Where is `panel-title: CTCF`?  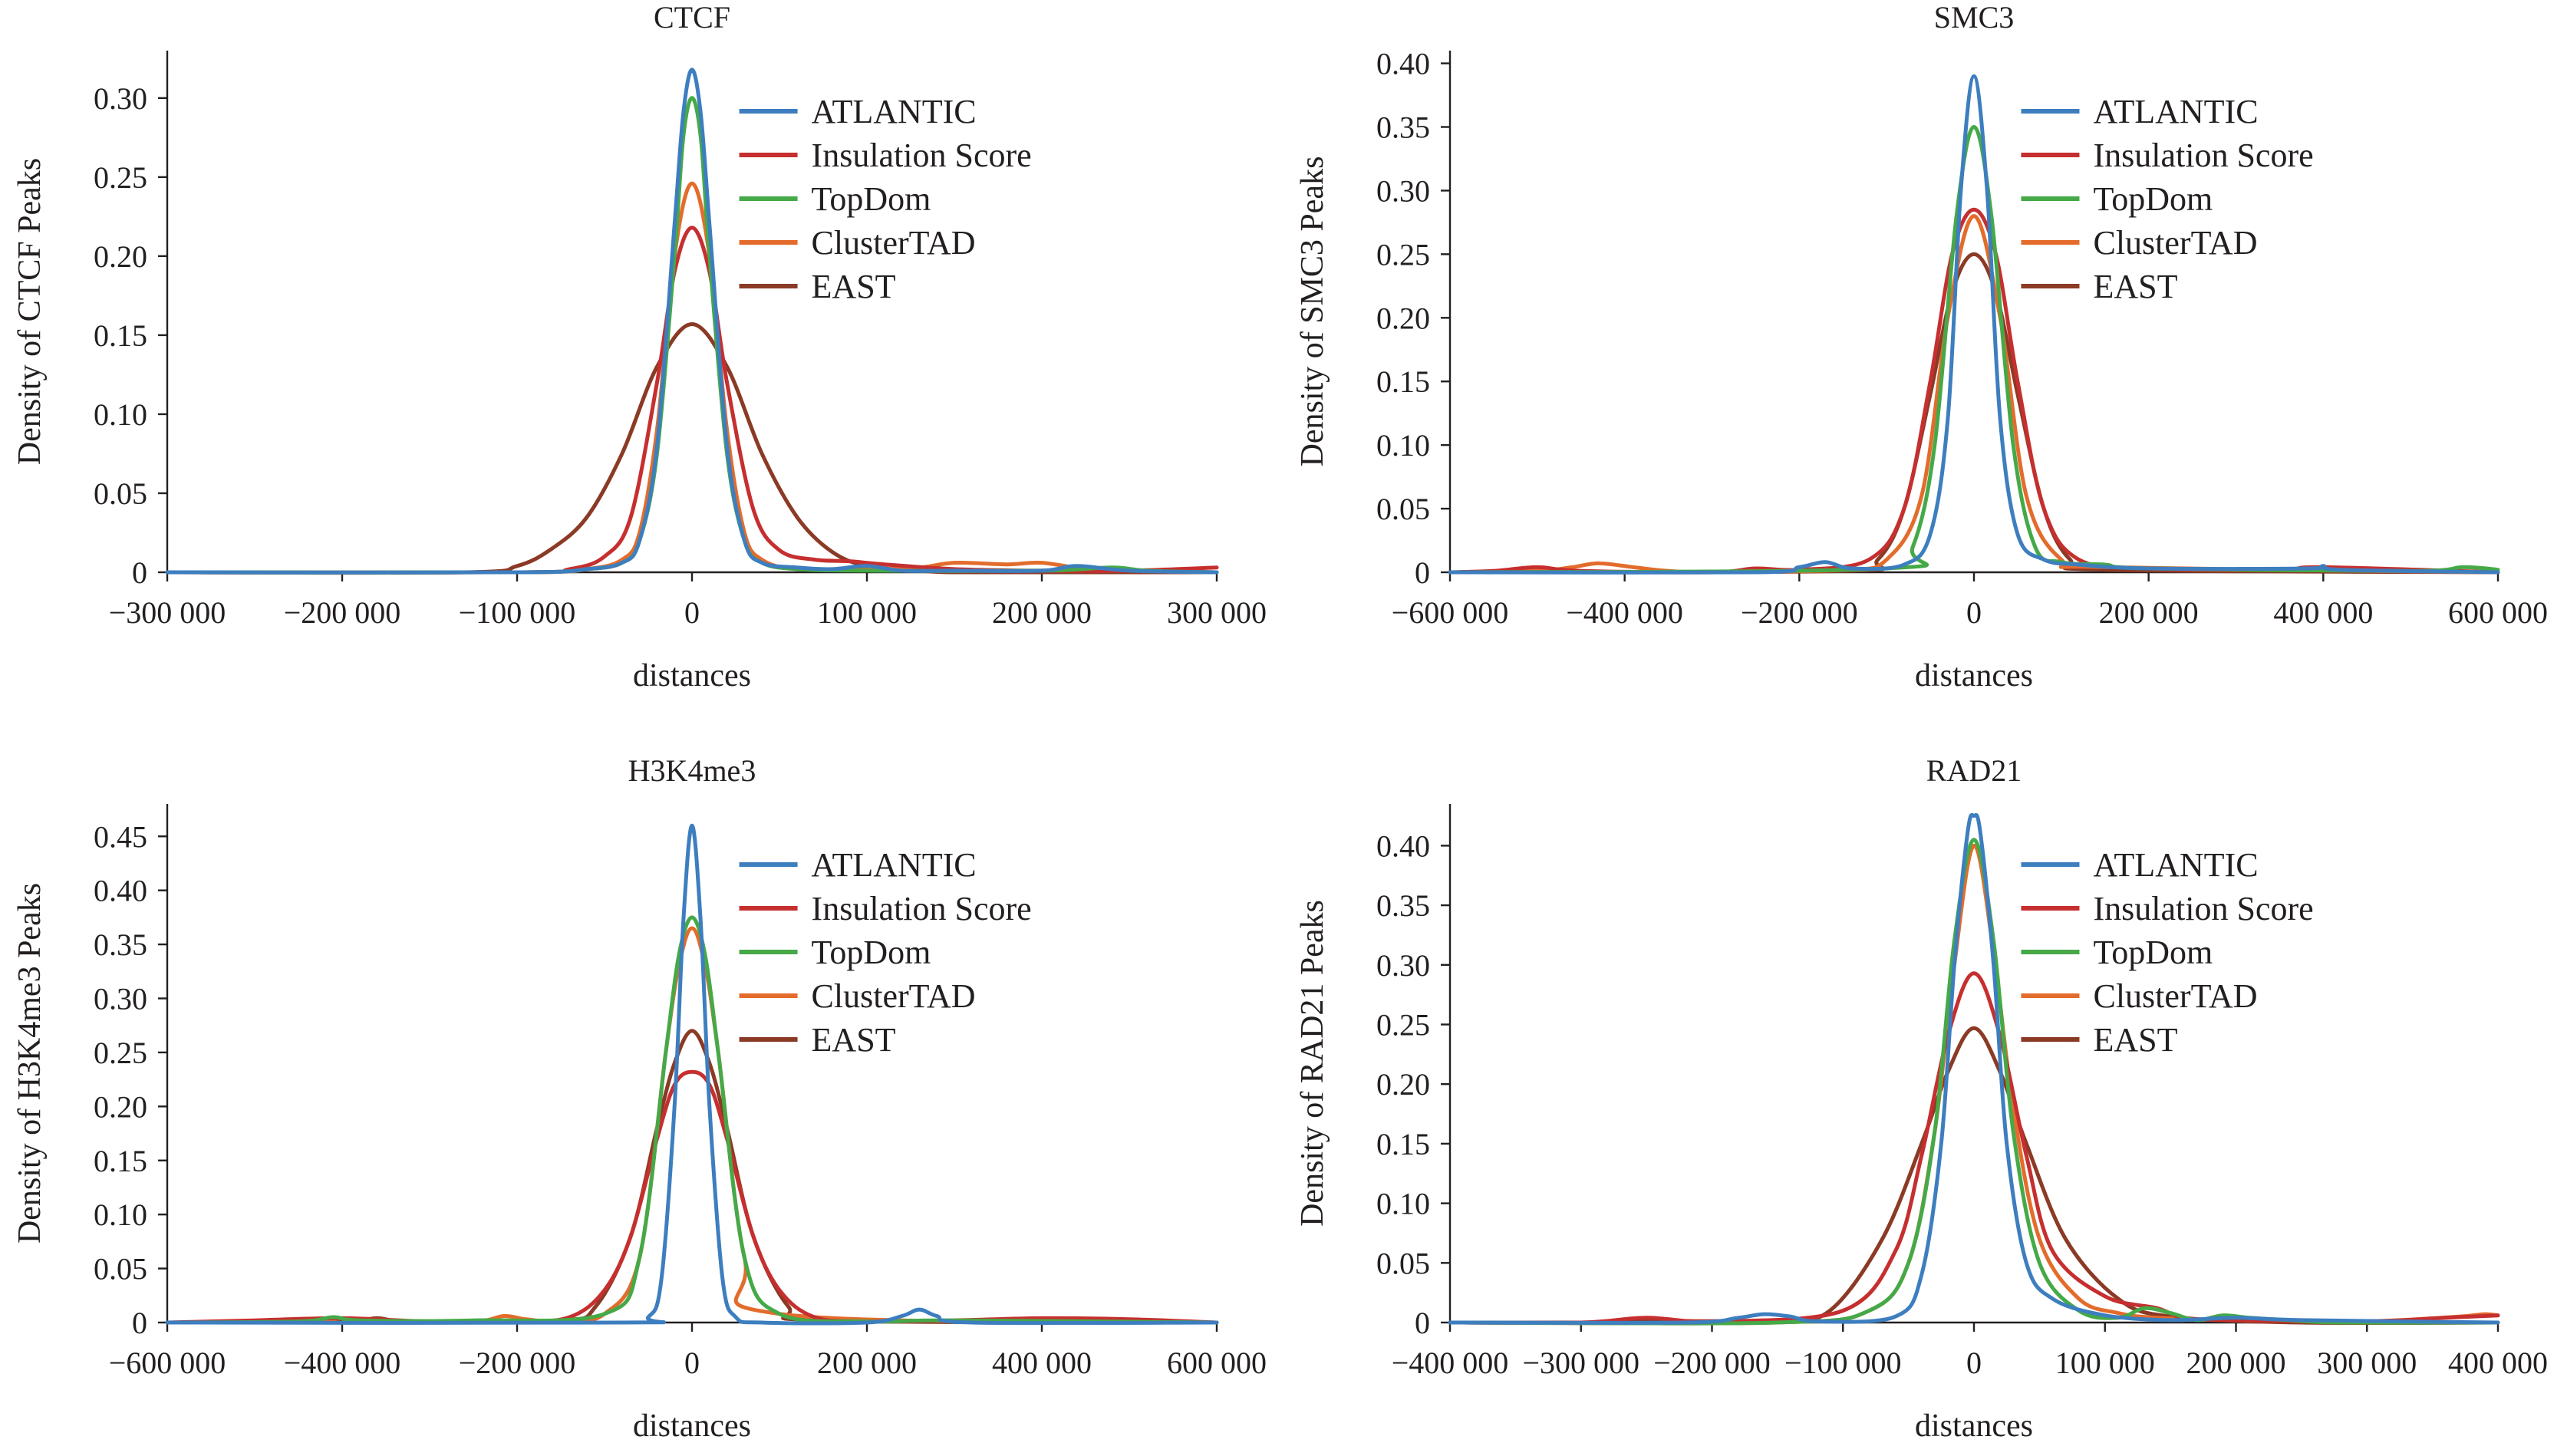 panel-title: CTCF is located at coordinates (692, 17).